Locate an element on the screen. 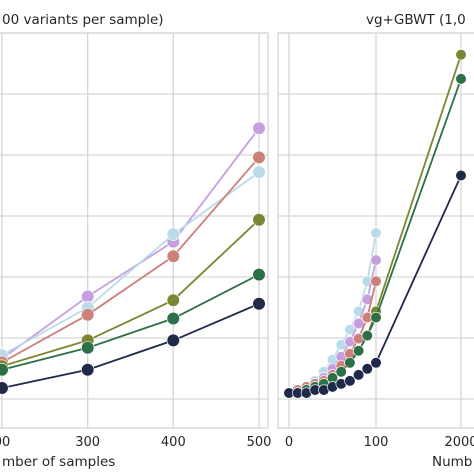 The image size is (474, 474). left-x-tick-label: 00 is located at coordinates (5, 442).